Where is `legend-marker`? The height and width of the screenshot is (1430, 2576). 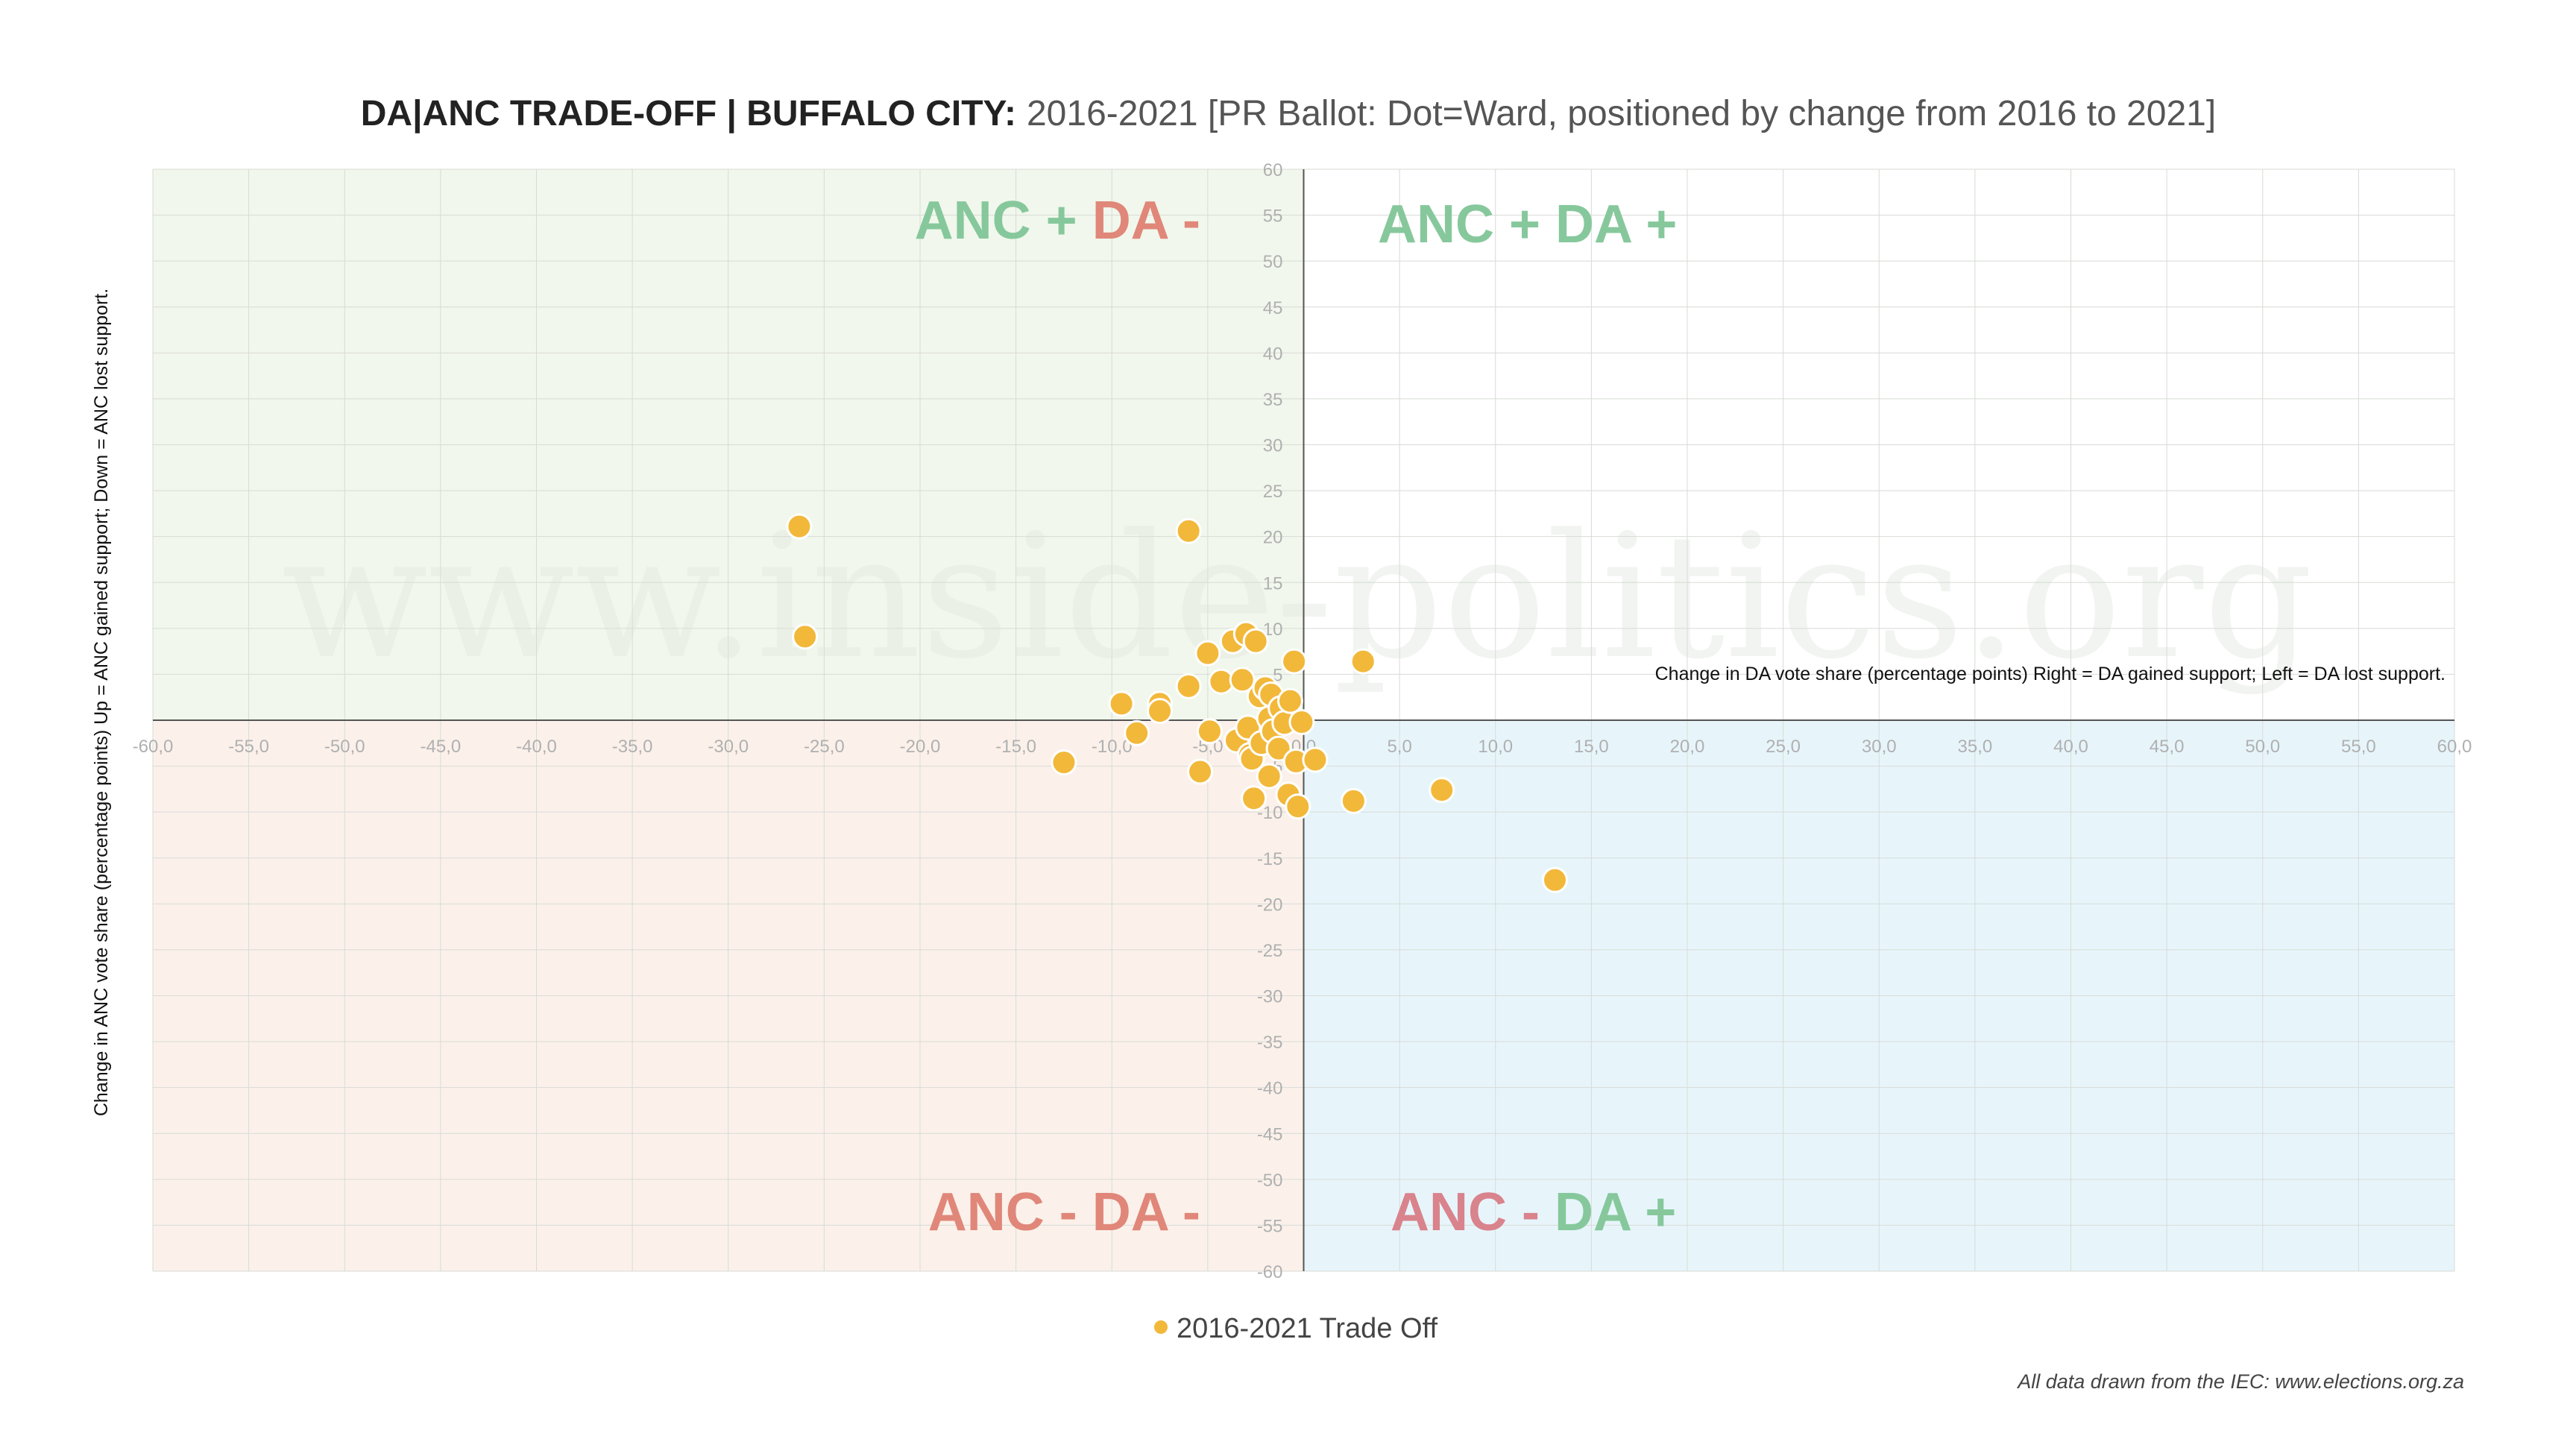
legend-marker is located at coordinates (1161, 1327).